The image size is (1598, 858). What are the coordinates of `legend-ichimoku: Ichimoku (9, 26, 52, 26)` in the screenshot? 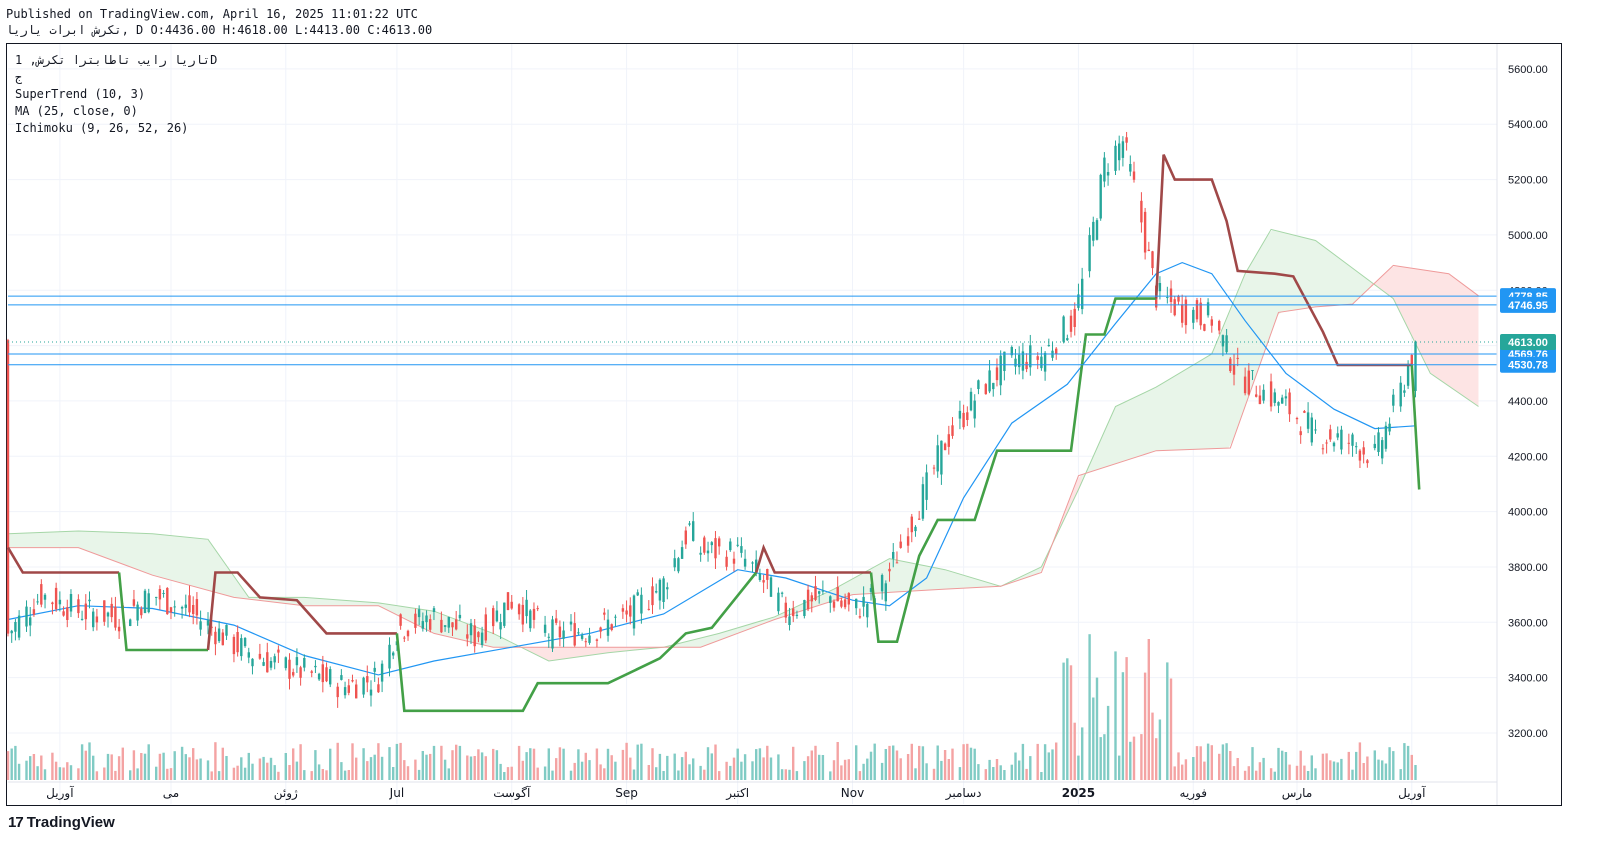 It's located at (102, 128).